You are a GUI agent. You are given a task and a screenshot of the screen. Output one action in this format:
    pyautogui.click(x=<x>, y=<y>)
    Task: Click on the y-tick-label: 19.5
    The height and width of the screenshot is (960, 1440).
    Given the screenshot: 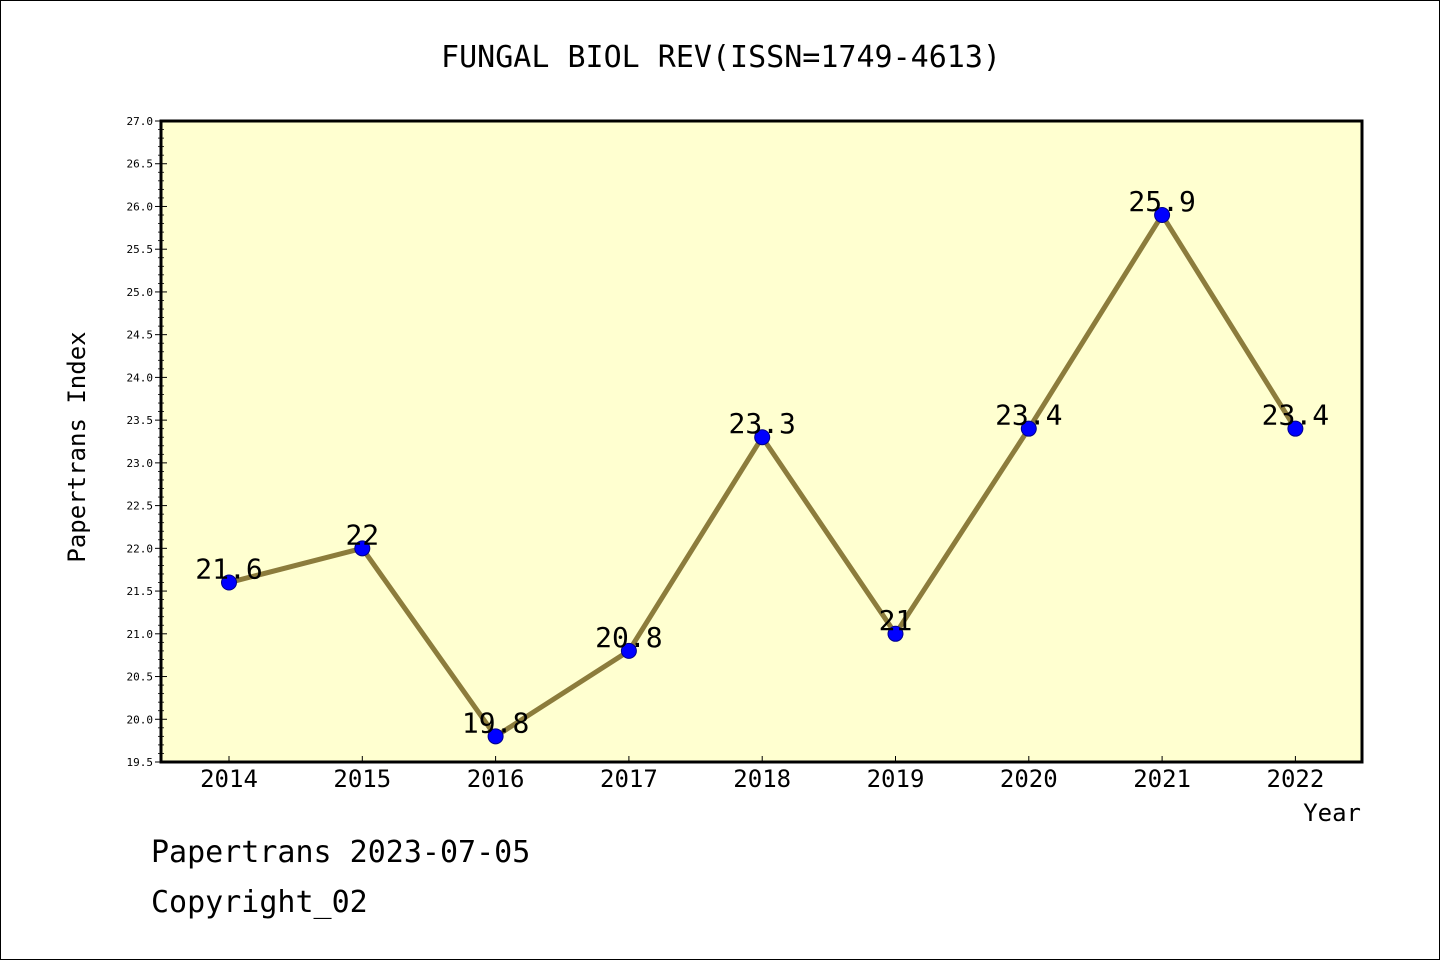 What is the action you would take?
    pyautogui.click(x=140, y=762)
    